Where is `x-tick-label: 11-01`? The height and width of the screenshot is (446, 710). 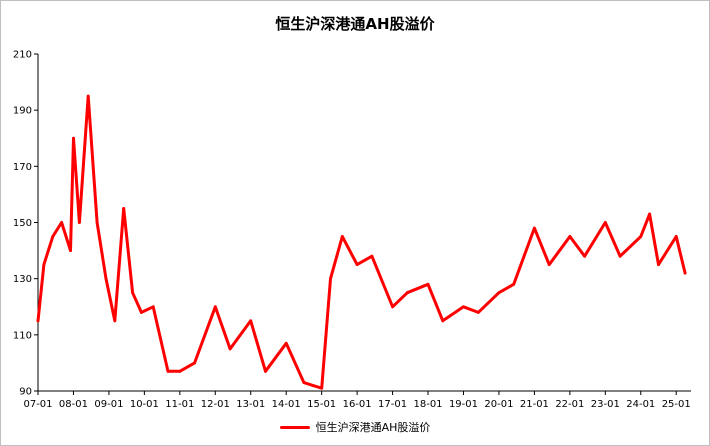
x-tick-label: 11-01 is located at coordinates (179, 404).